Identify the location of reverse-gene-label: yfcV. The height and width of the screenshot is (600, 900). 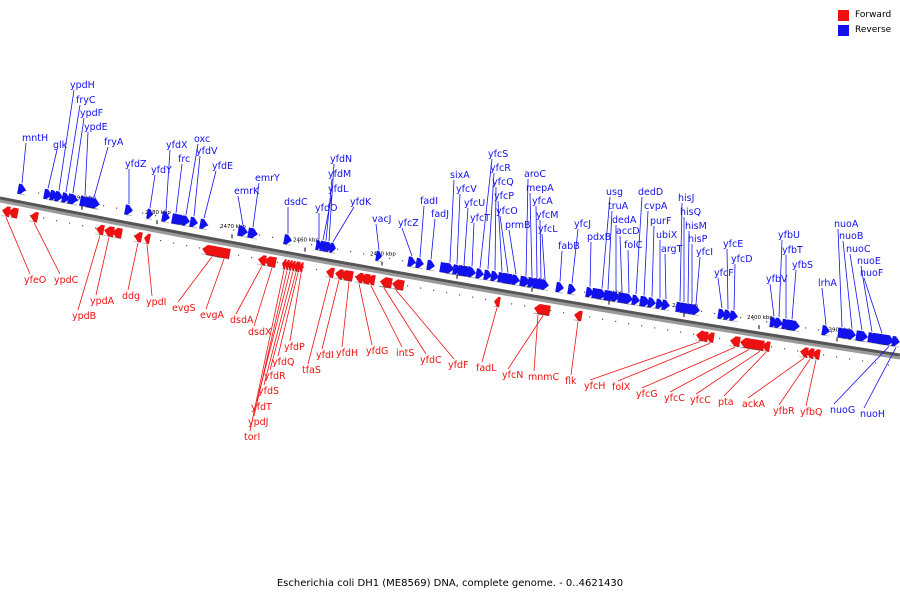
(466, 189).